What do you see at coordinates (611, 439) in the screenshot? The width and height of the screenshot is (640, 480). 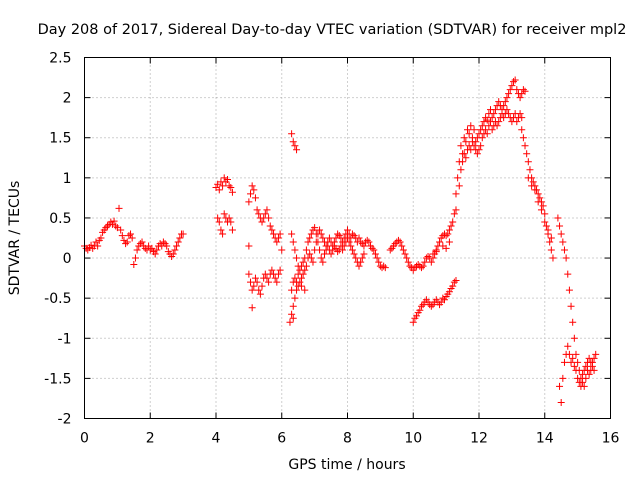 I see `x-tick-label: 16` at bounding box center [611, 439].